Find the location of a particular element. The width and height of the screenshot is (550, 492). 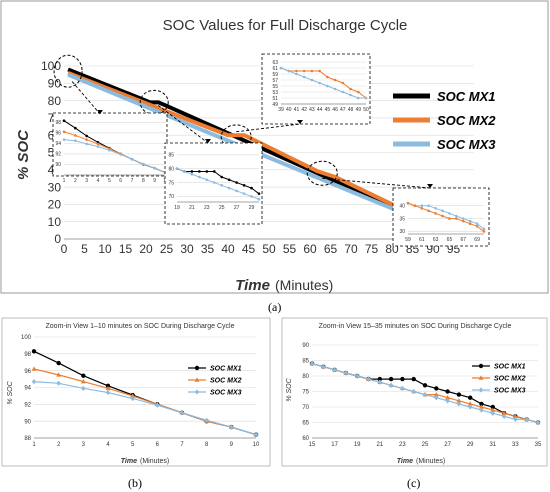

y-tick-label: 53 is located at coordinates (275, 93).